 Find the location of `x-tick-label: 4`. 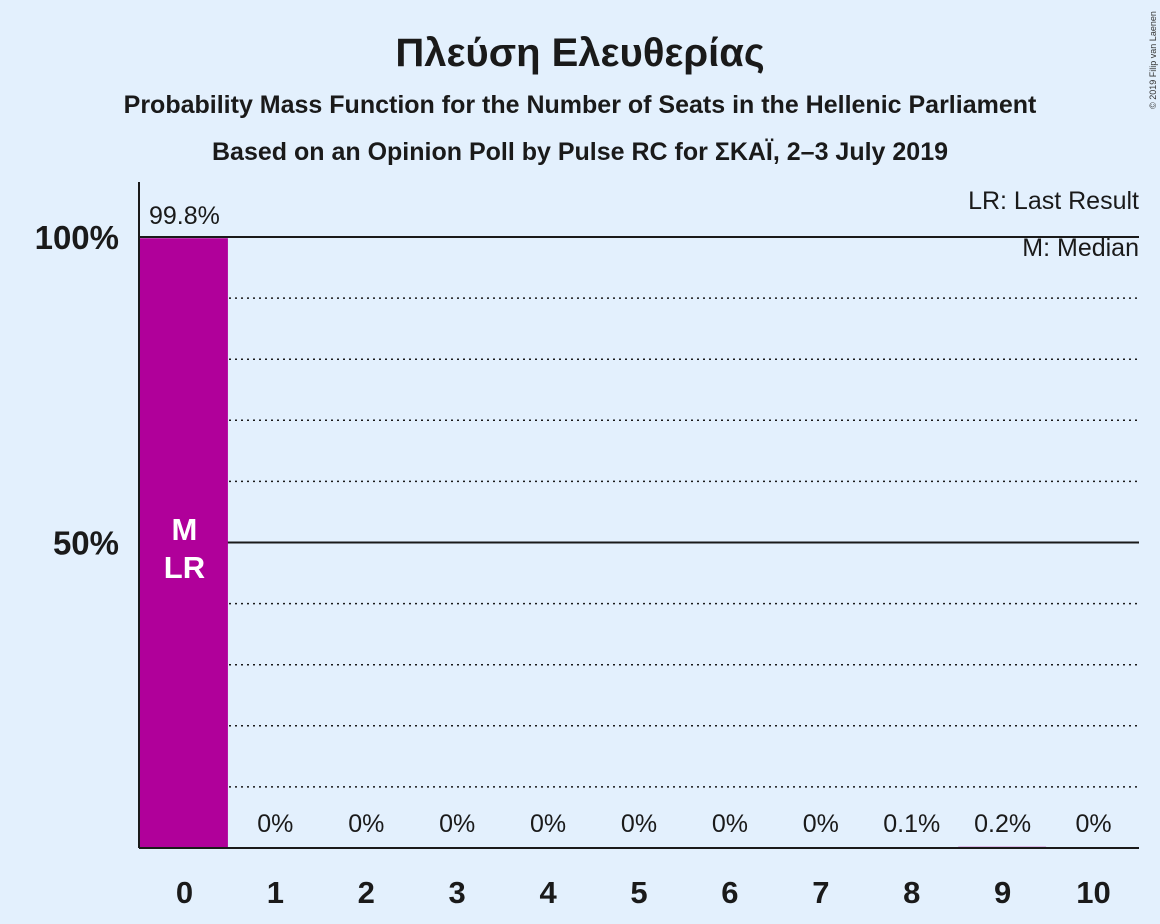

x-tick-label: 4 is located at coordinates (548, 892).